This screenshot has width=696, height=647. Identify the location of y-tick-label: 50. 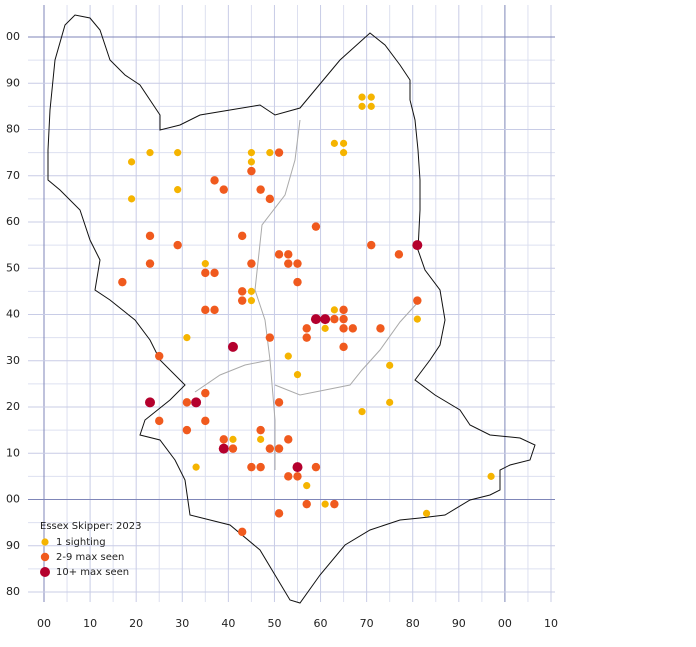
(13, 267).